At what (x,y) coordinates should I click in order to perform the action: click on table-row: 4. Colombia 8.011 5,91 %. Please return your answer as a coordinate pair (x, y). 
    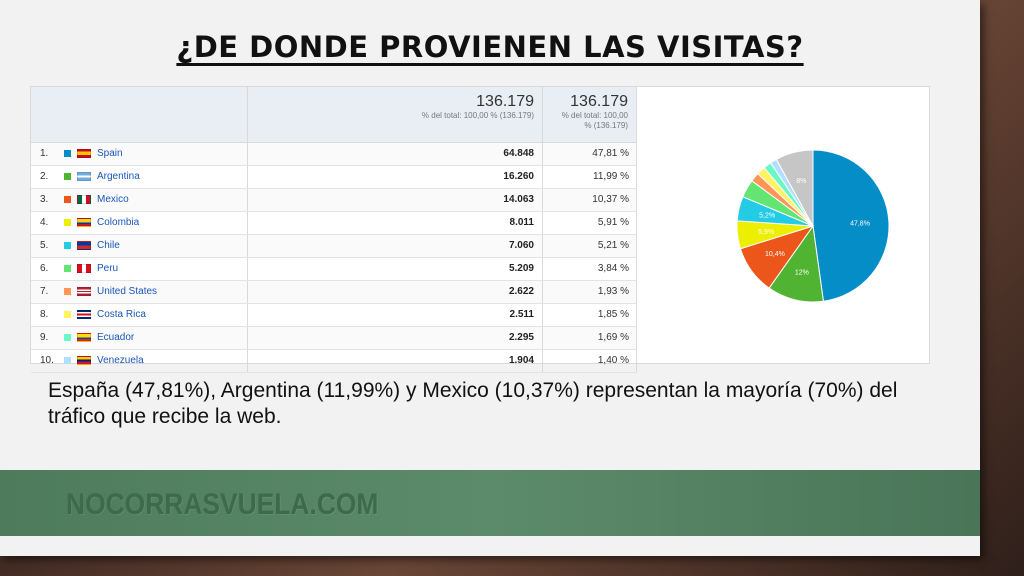
    Looking at the image, I should click on (334, 223).